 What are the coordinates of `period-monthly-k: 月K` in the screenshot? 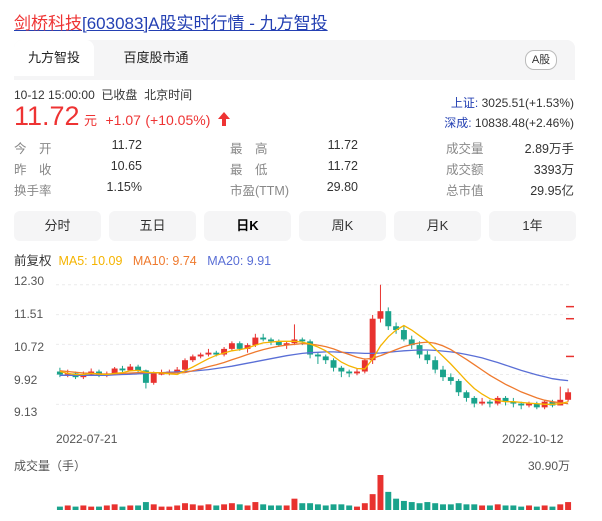 It's located at (437, 226).